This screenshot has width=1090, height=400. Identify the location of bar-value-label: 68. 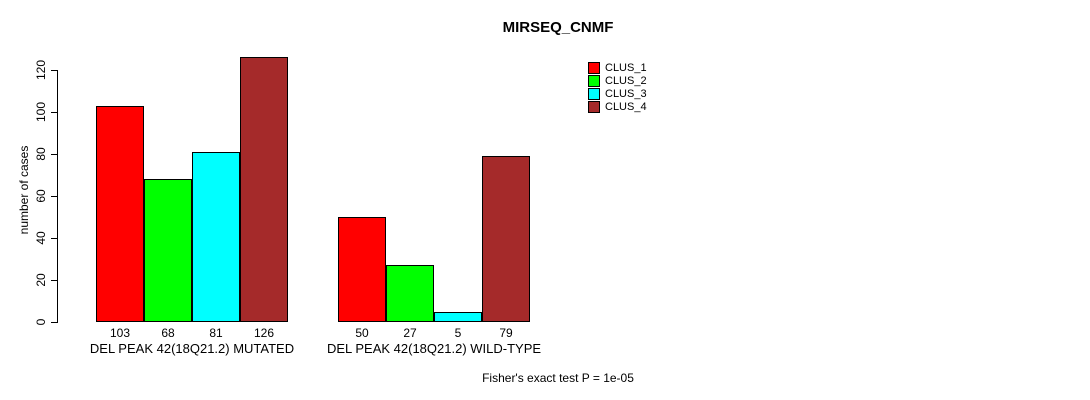
(168, 333).